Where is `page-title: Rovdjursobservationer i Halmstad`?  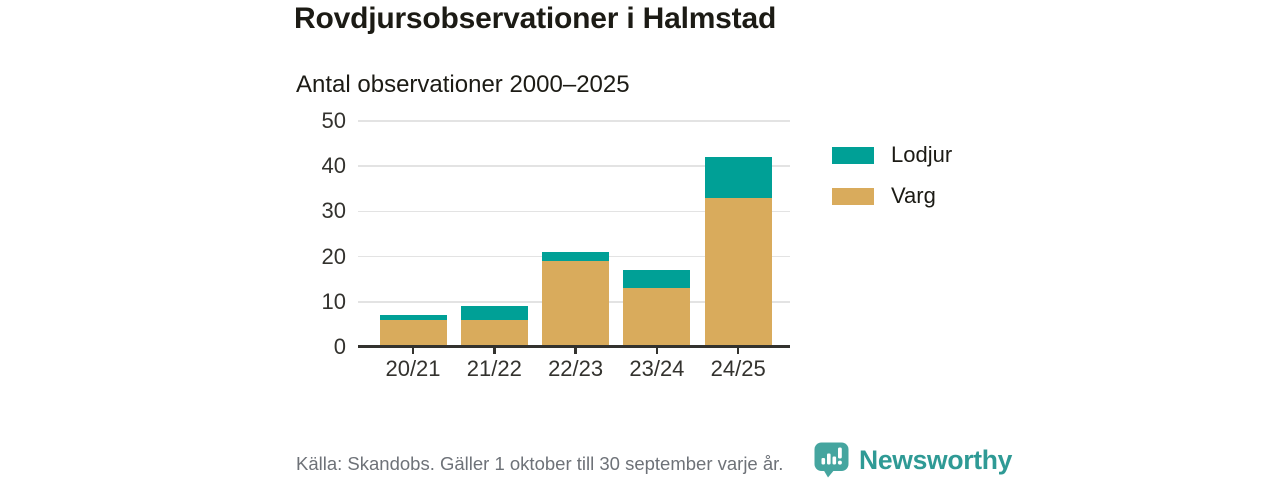 page-title: Rovdjursobservationer i Halmstad is located at coordinates (535, 18).